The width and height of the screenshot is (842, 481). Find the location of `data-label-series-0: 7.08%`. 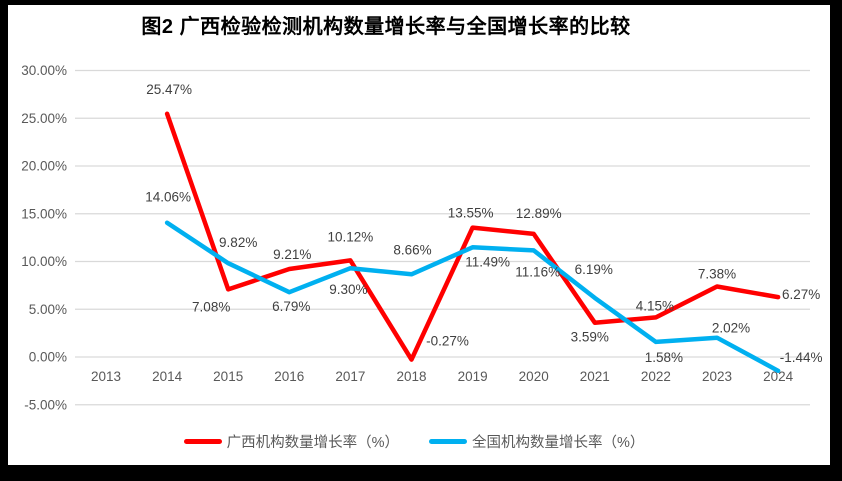

data-label-series-0: 7.08% is located at coordinates (211, 306).